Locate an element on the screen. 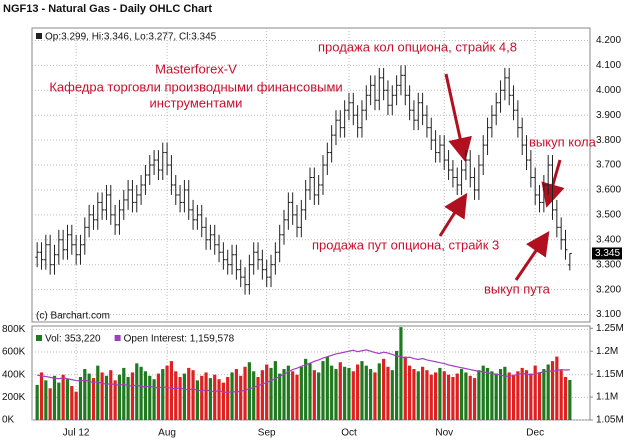  y-tick-label: 3.600 is located at coordinates (608, 190).